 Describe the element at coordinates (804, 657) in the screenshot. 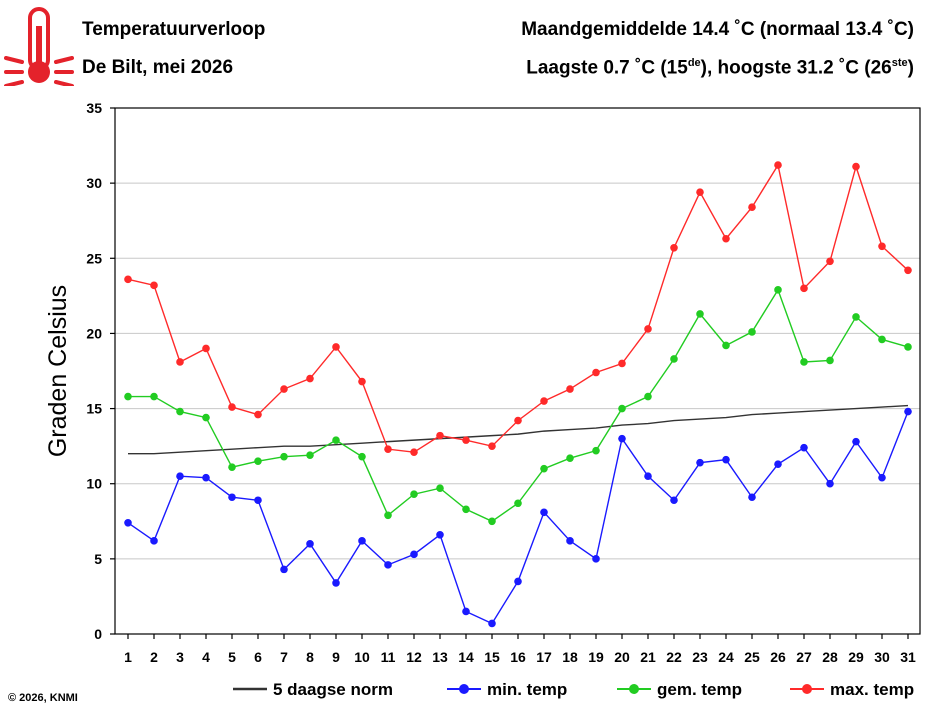

I see `x-tick-label: 27` at that location.